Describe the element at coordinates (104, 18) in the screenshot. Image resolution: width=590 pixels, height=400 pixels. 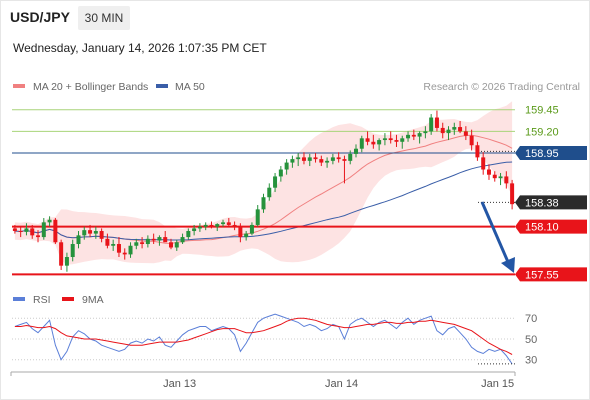
I see `timeframe-button: 30 MIN` at that location.